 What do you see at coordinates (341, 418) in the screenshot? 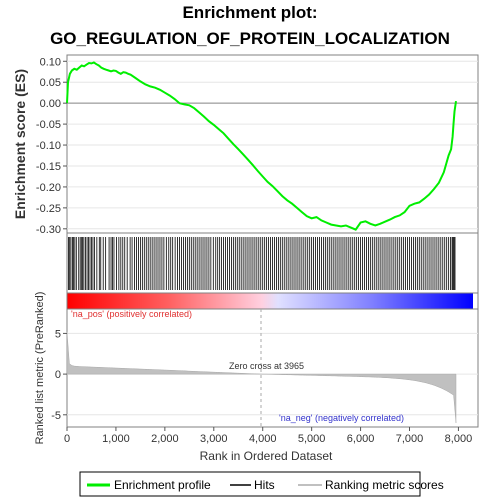
I see `neg-correlated-label: 'na_neg' (negatively correlated)` at bounding box center [341, 418].